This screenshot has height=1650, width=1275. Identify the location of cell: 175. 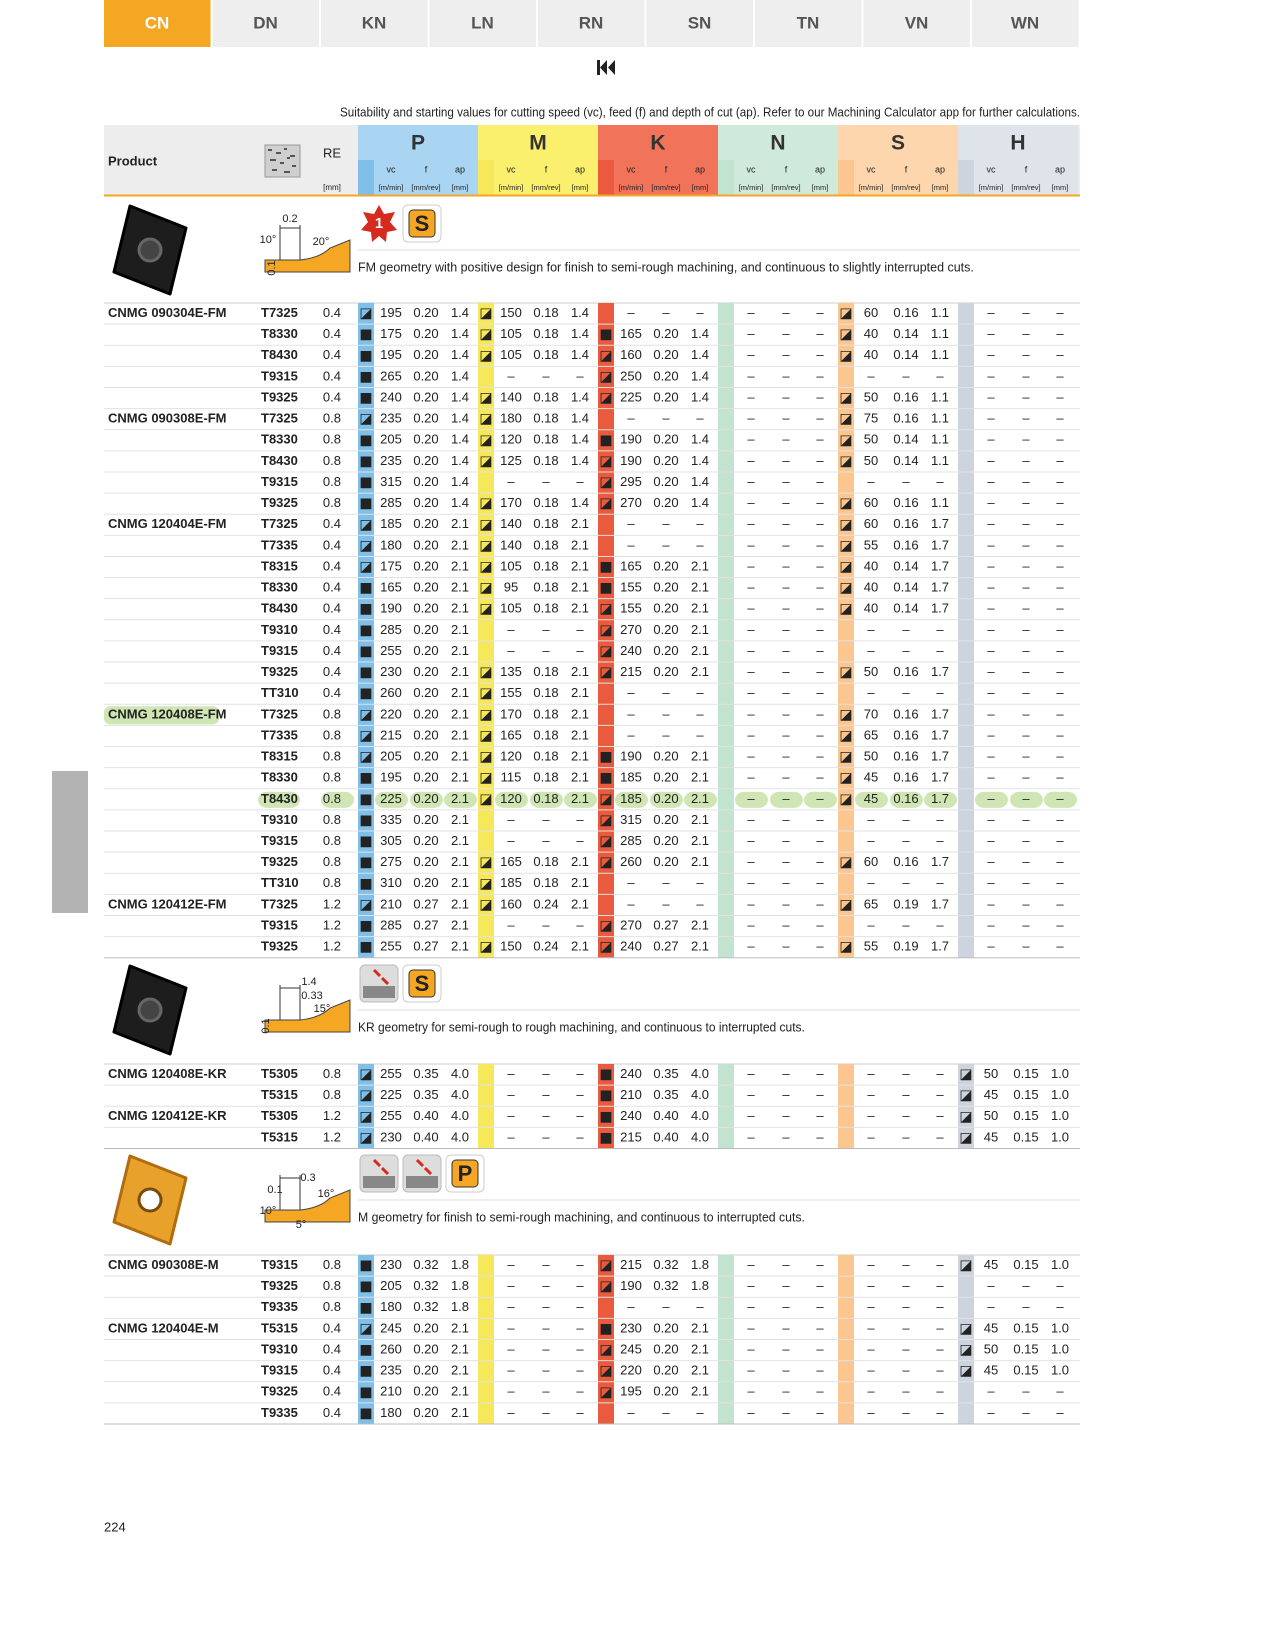
(391, 565).